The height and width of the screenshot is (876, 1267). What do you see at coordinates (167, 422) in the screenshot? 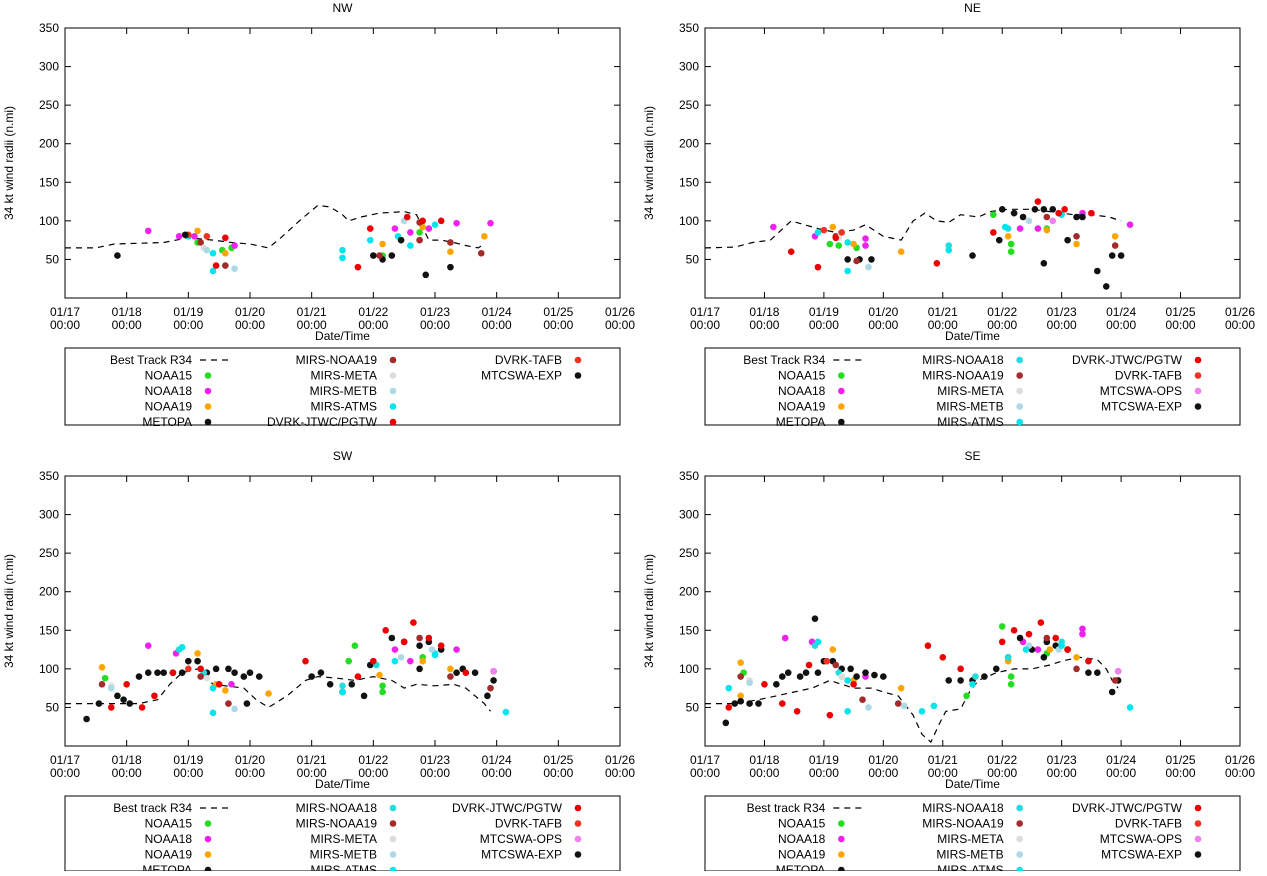
I see `legend-label: METOPA` at bounding box center [167, 422].